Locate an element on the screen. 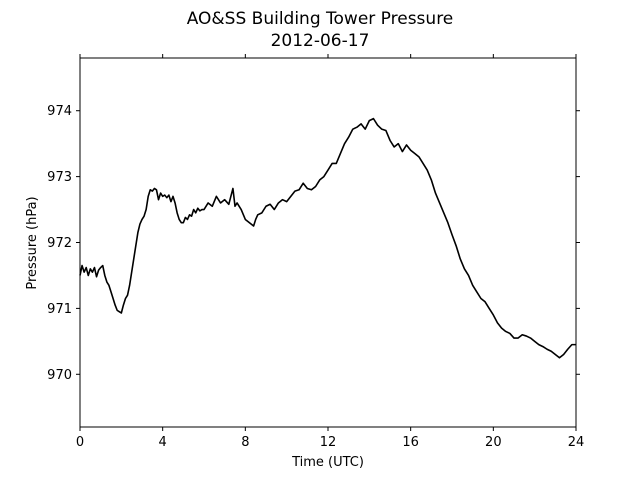 The image size is (640, 484). y-tick-label: 972 is located at coordinates (59, 243).